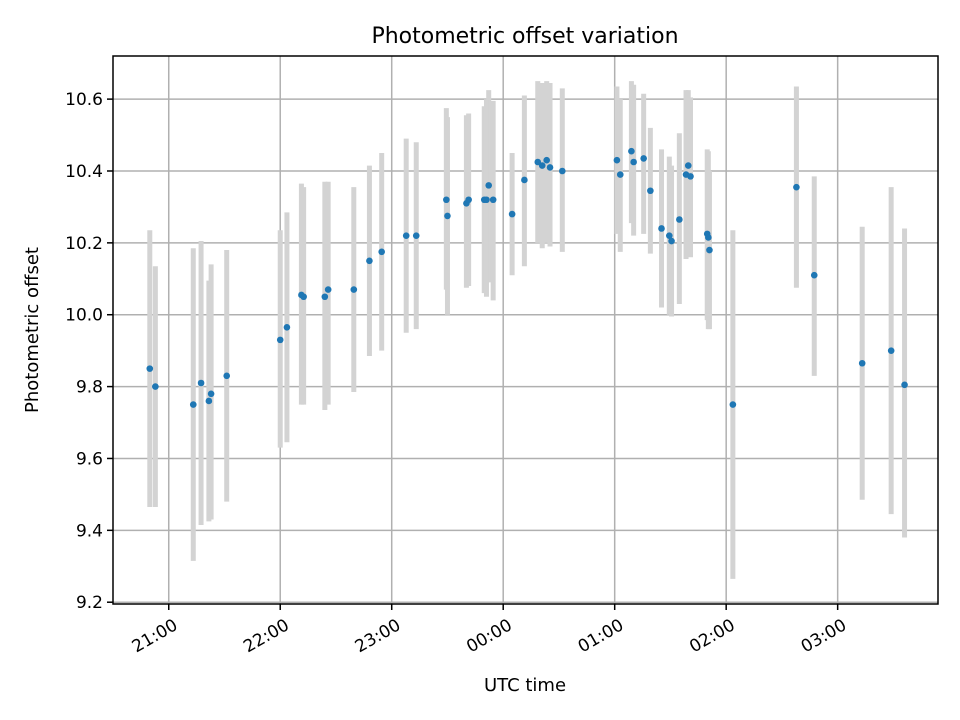  Describe the element at coordinates (378, 636) in the screenshot. I see `x-tick-label: 23:00` at that location.